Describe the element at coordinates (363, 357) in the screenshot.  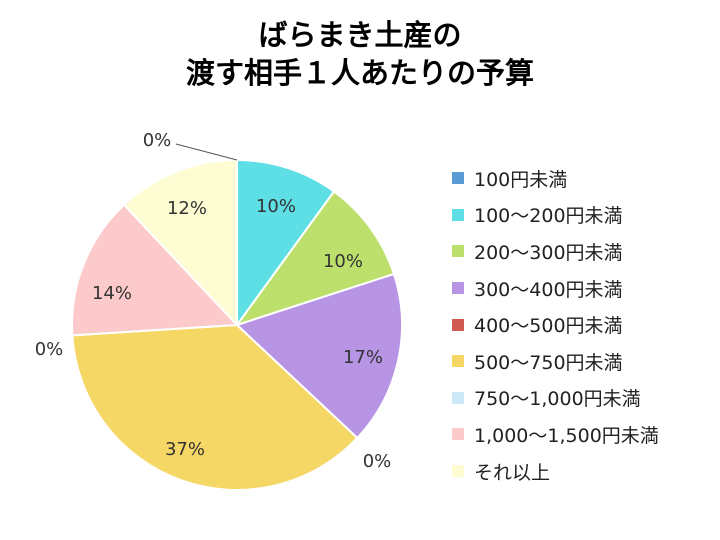
I see `data-label: 17%` at that location.